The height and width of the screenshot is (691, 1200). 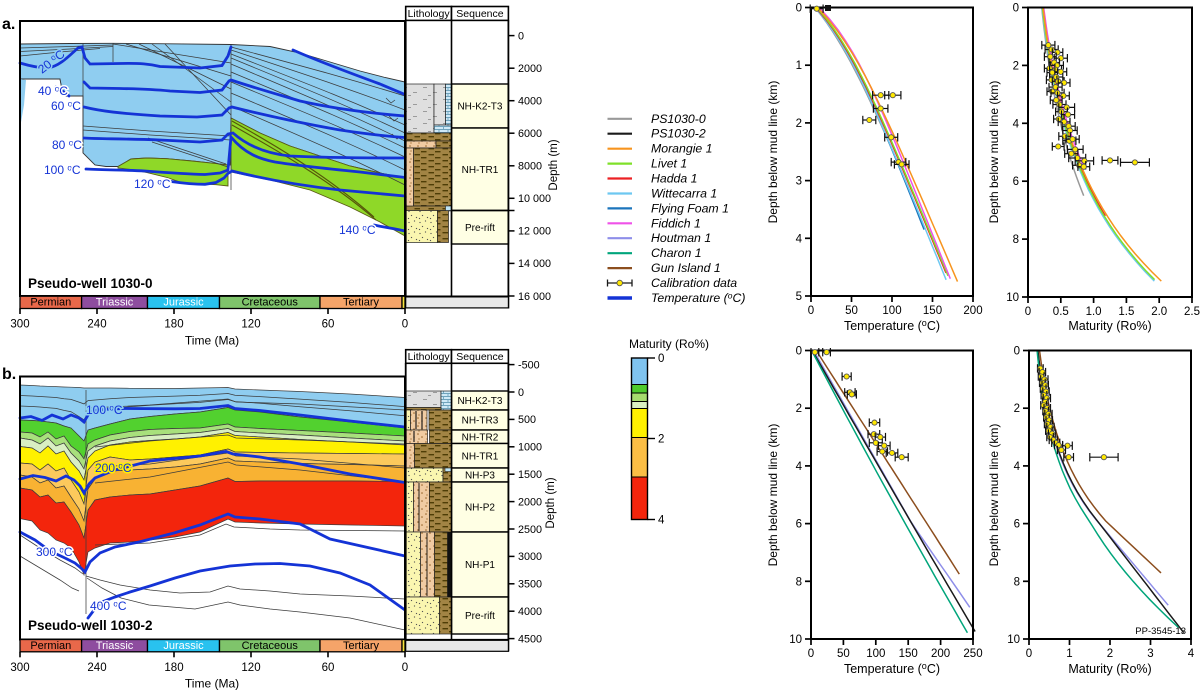 I want to click on svg-text: 180, so click(x=173, y=325).